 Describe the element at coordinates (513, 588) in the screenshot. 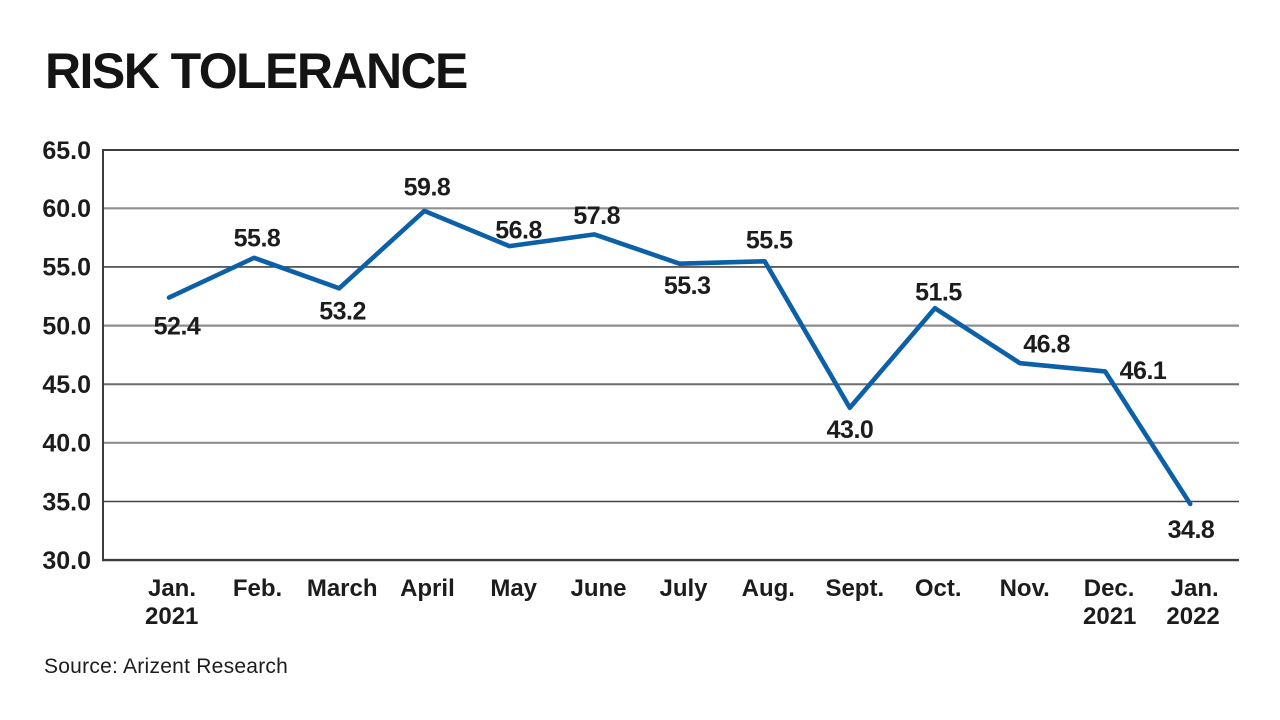

I see `svg-text: May` at that location.